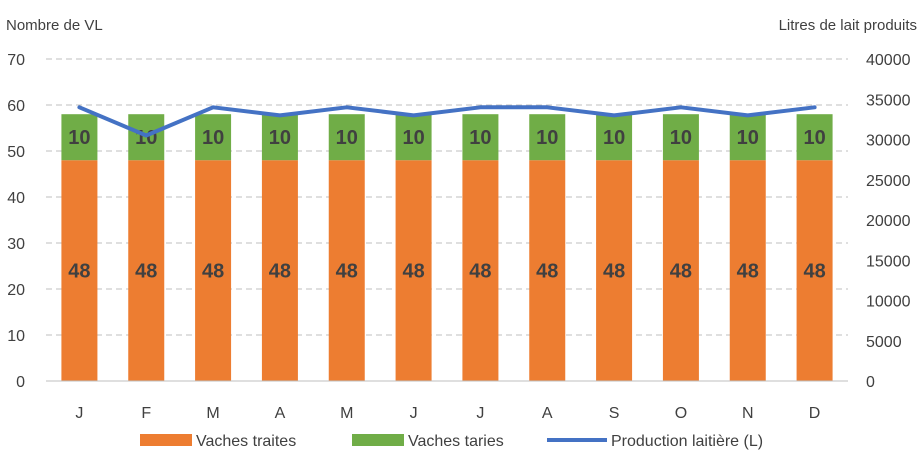  I want to click on y-tick-label: 70, so click(16, 60).